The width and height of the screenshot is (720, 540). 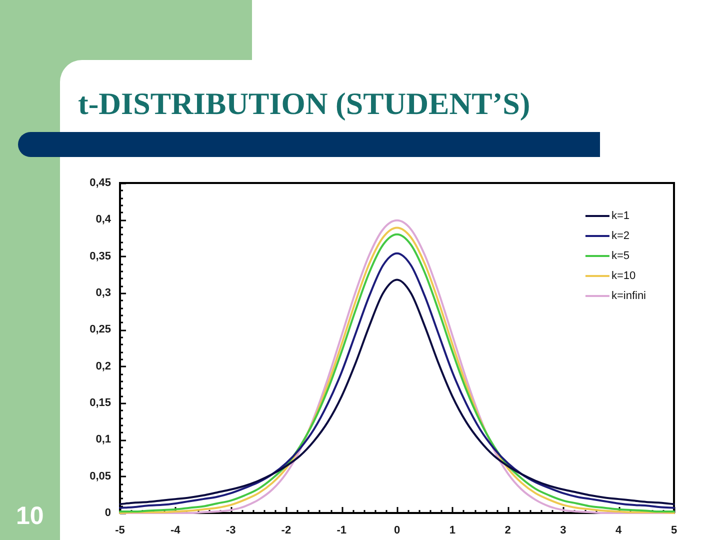 I want to click on y-tick-label: 0,45, so click(x=100, y=183).